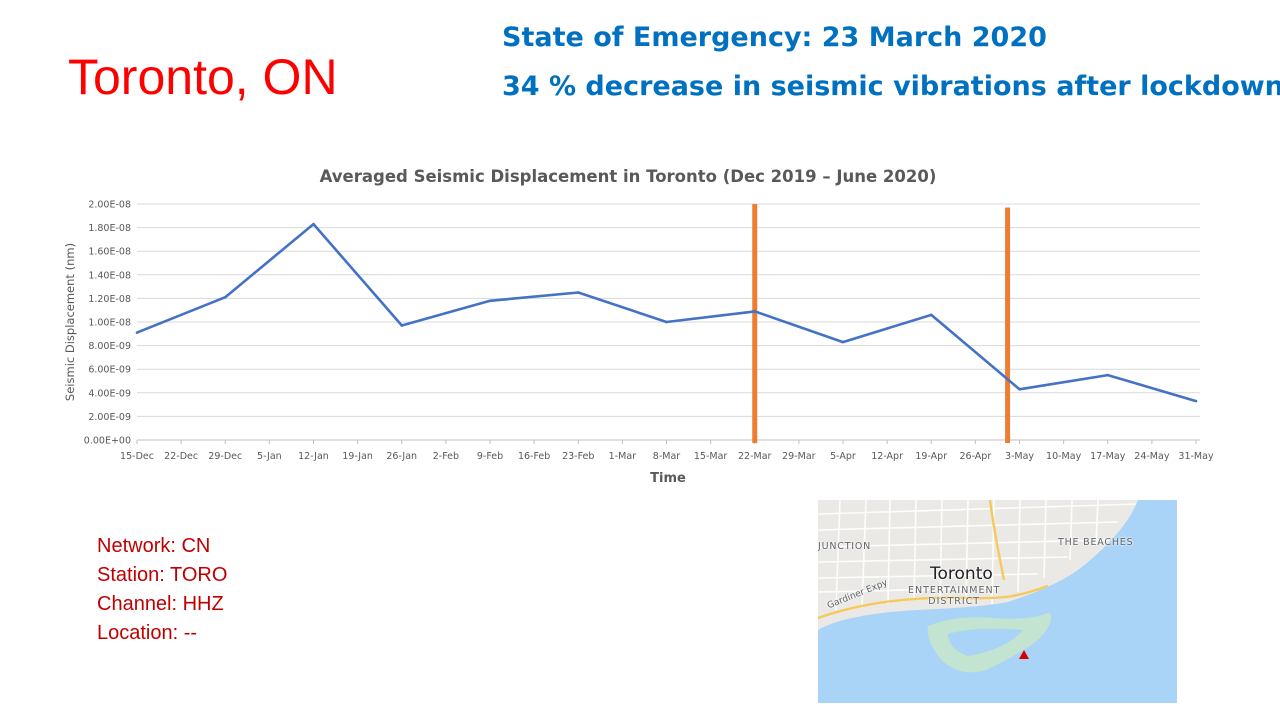 The height and width of the screenshot is (720, 1280). I want to click on map-label-junction: JUNCTION, so click(845, 546).